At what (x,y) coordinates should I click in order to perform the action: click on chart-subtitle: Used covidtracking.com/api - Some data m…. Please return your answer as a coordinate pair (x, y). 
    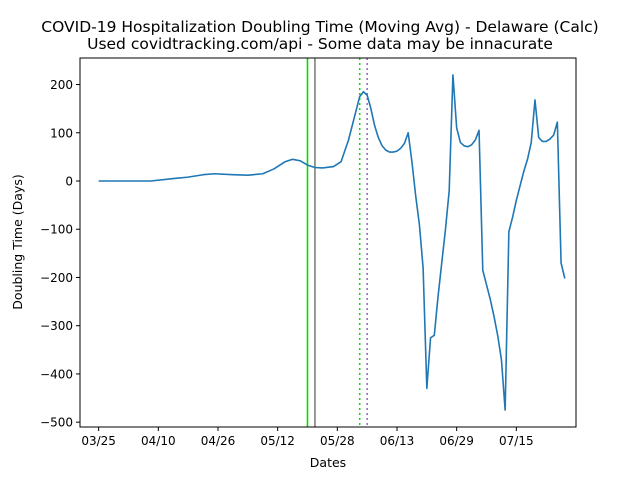
    Looking at the image, I should click on (320, 44).